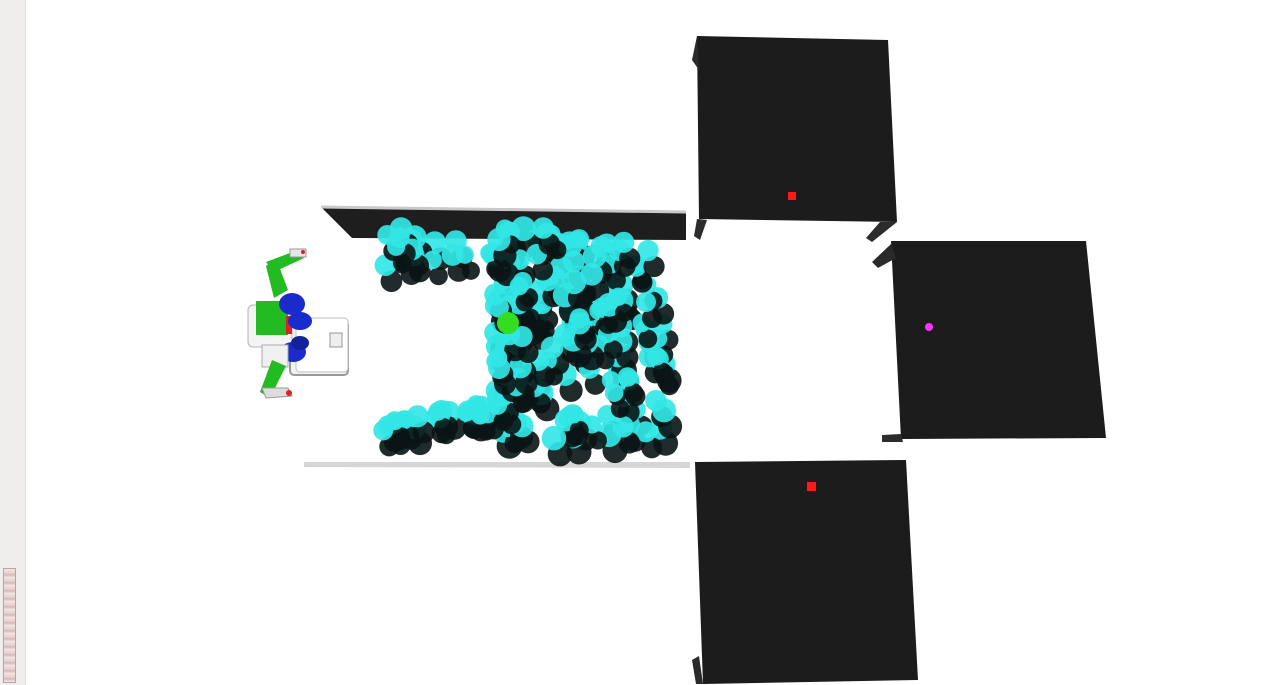 The height and width of the screenshot is (685, 1266). What do you see at coordinates (792, 196) in the screenshot?
I see `marker-red-north` at bounding box center [792, 196].